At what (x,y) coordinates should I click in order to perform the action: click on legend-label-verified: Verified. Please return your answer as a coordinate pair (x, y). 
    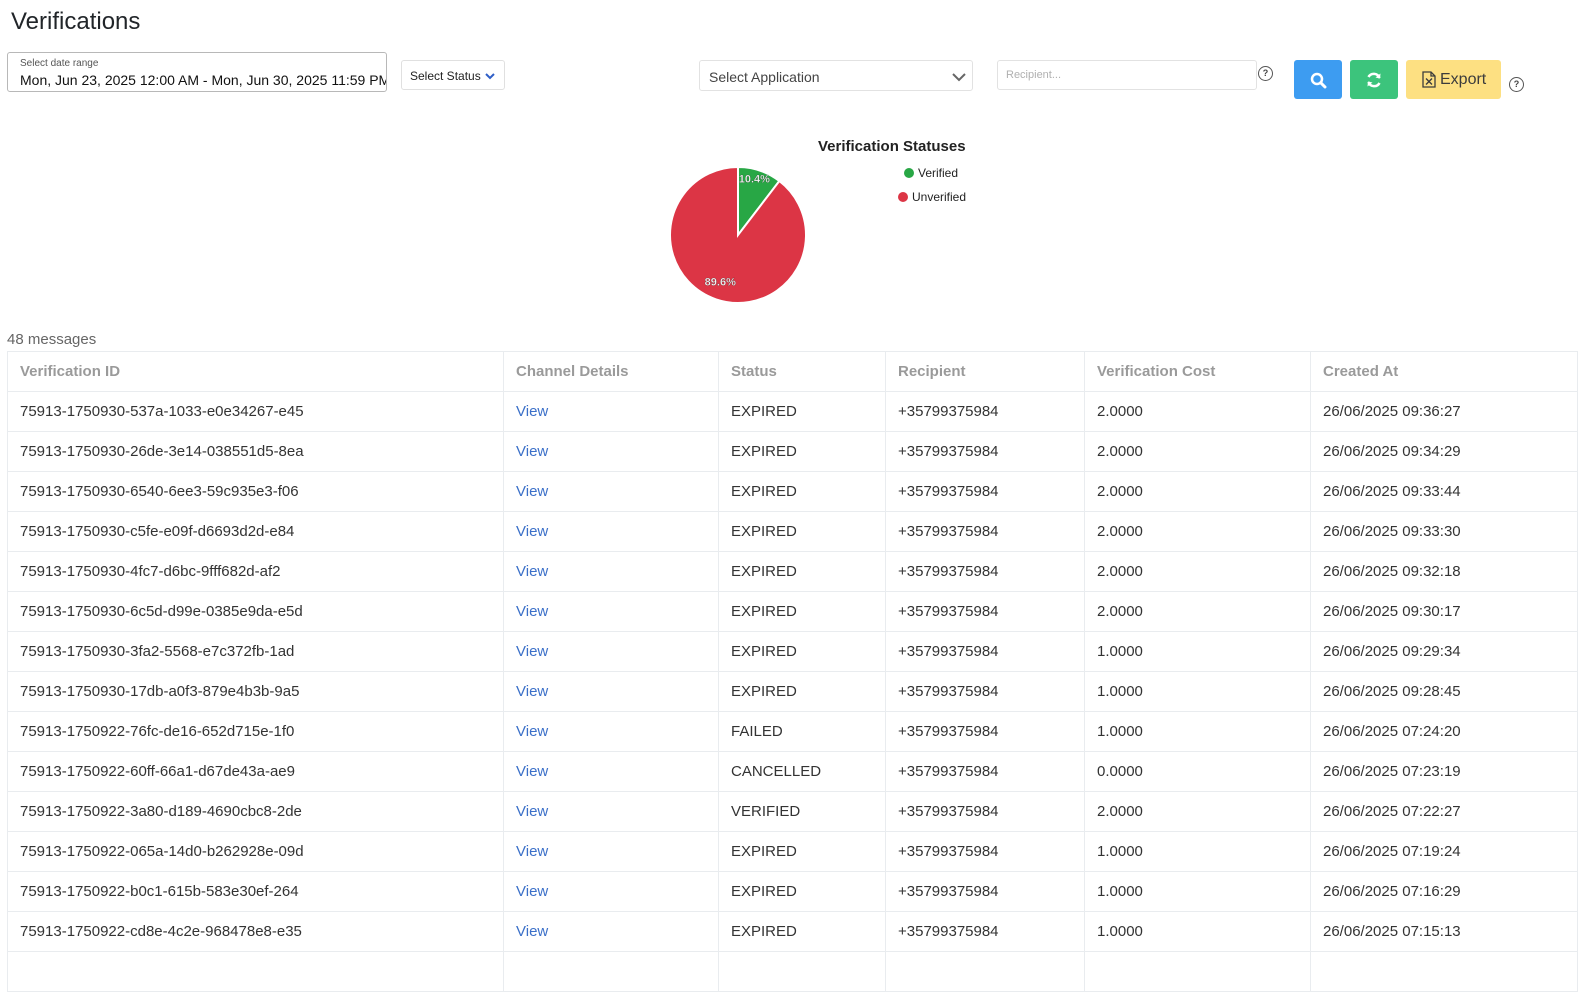
    Looking at the image, I should click on (938, 173).